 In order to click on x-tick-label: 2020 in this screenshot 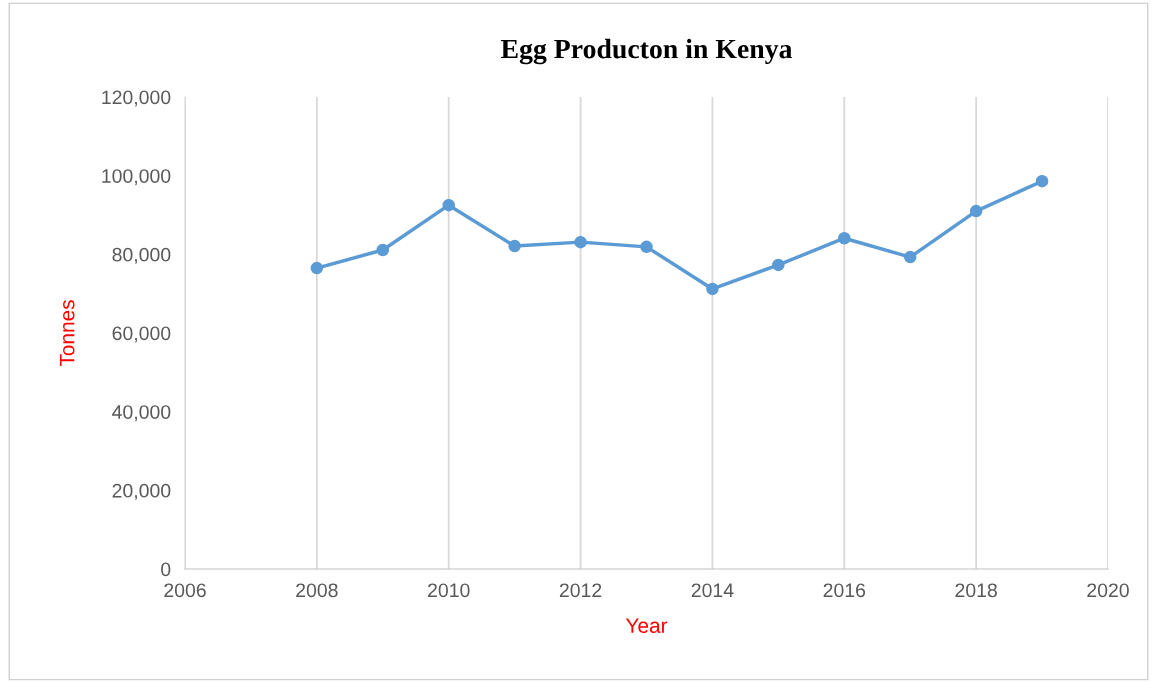, I will do `click(1108, 590)`.